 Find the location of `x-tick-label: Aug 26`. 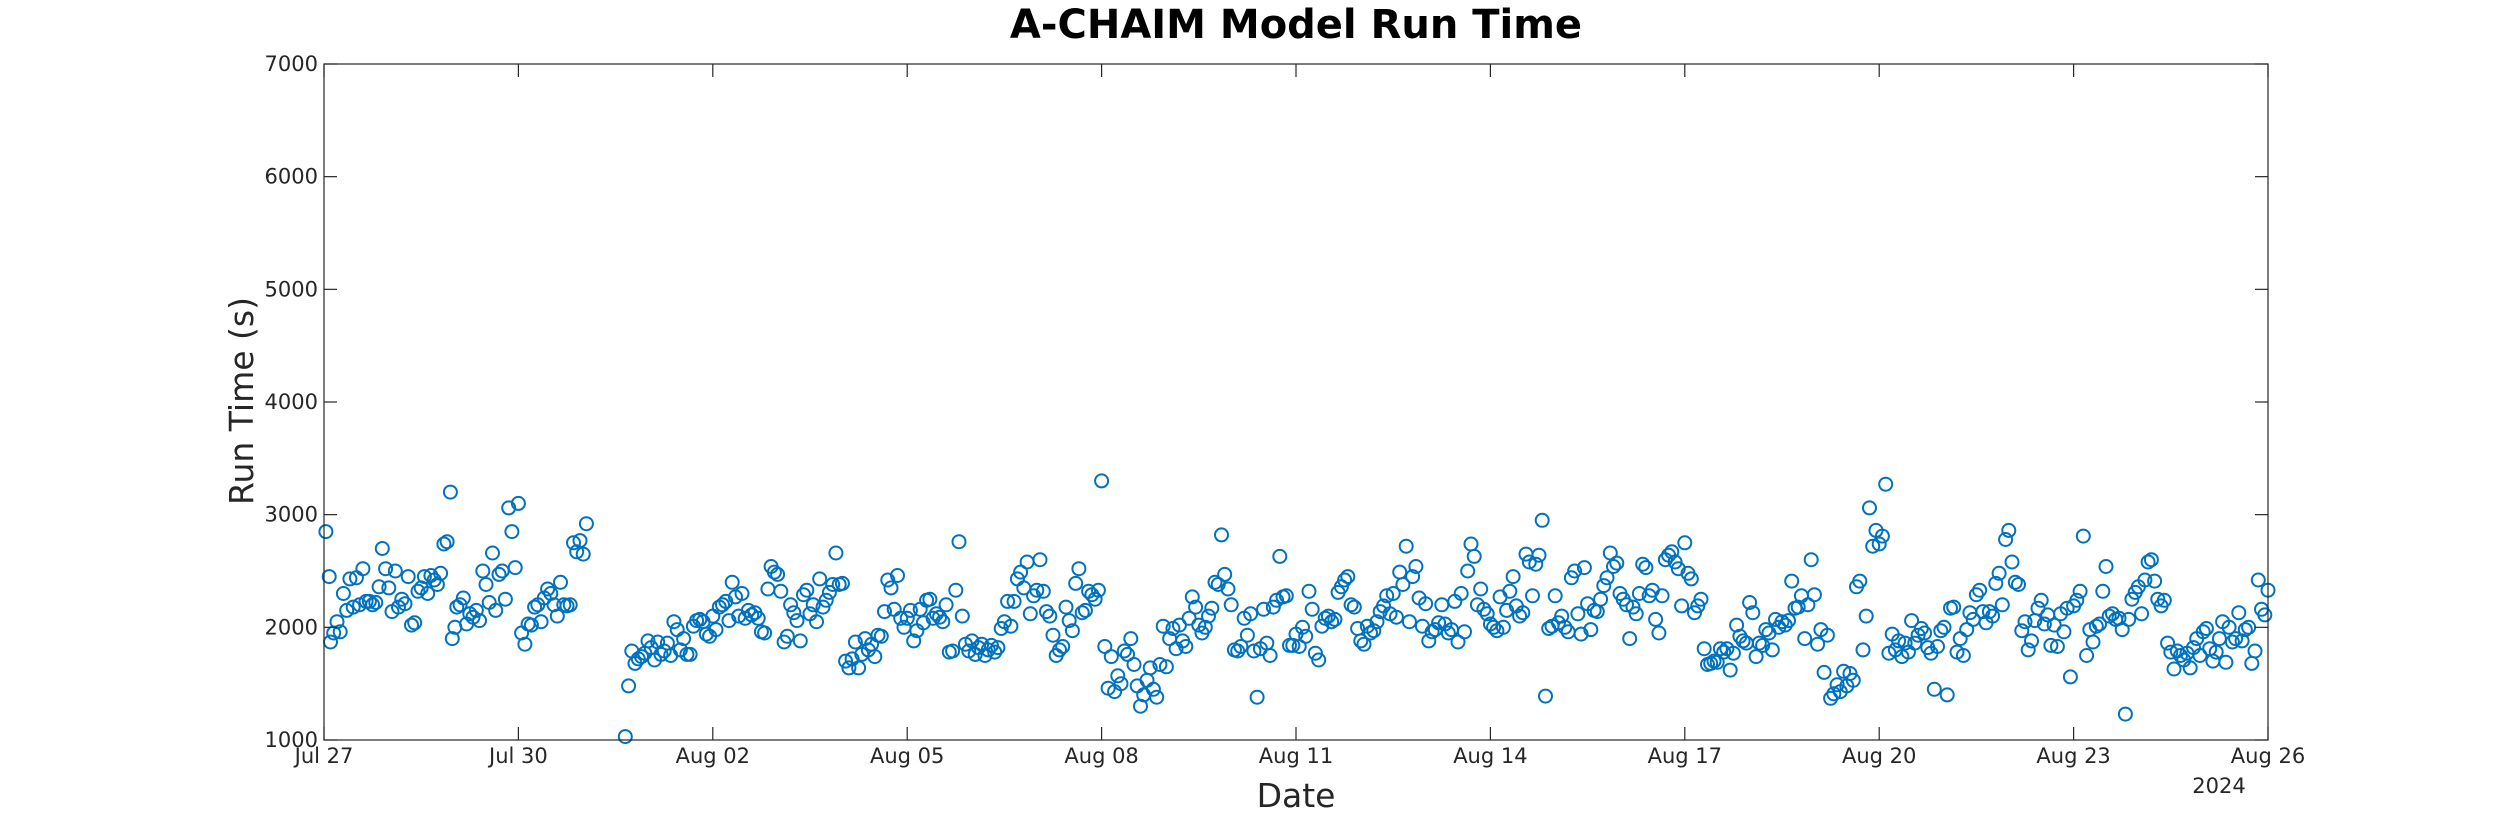

x-tick-label: Aug 26 is located at coordinates (2268, 756).